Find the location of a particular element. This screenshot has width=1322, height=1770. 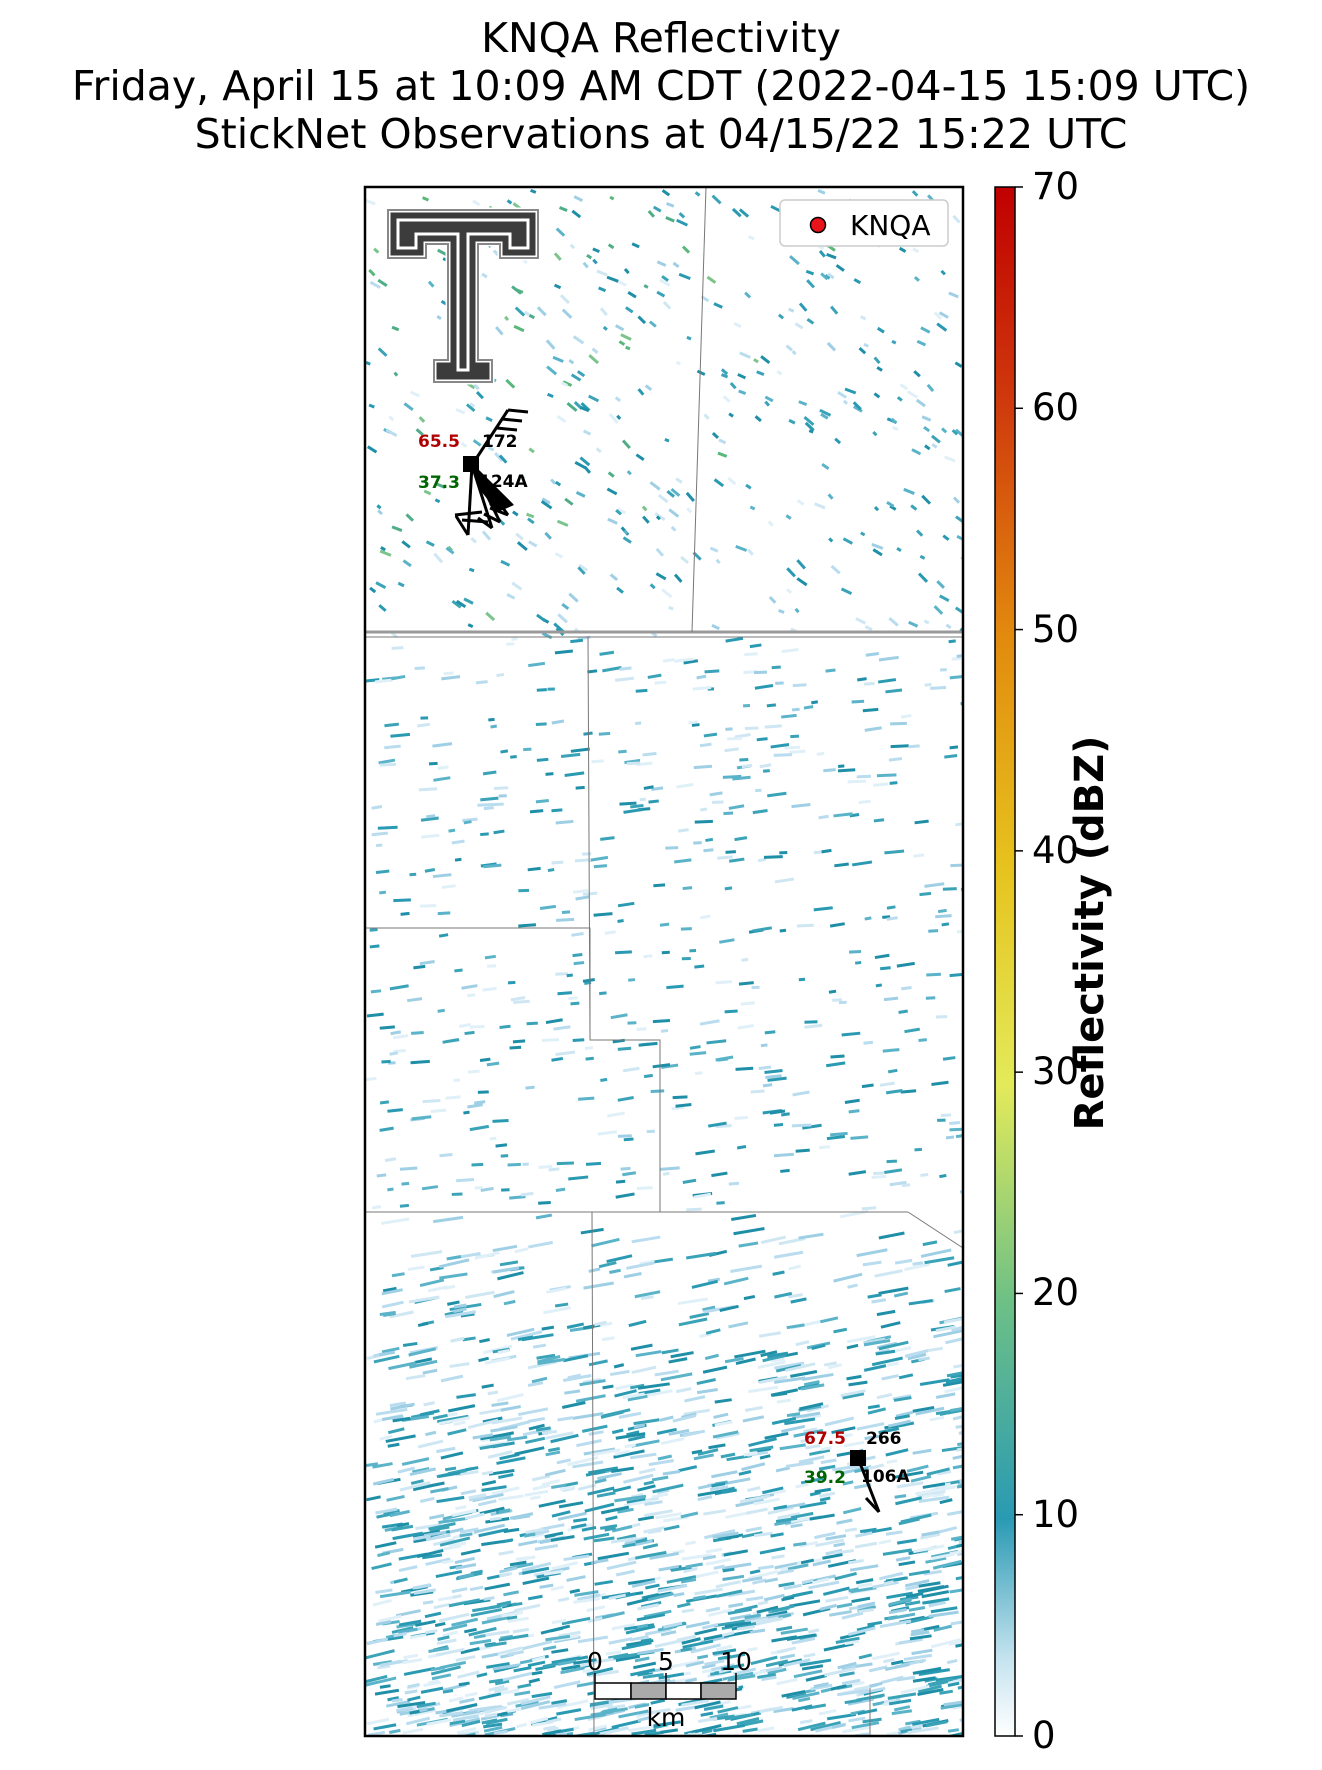

station-id-124A: 124A is located at coordinates (503, 482).